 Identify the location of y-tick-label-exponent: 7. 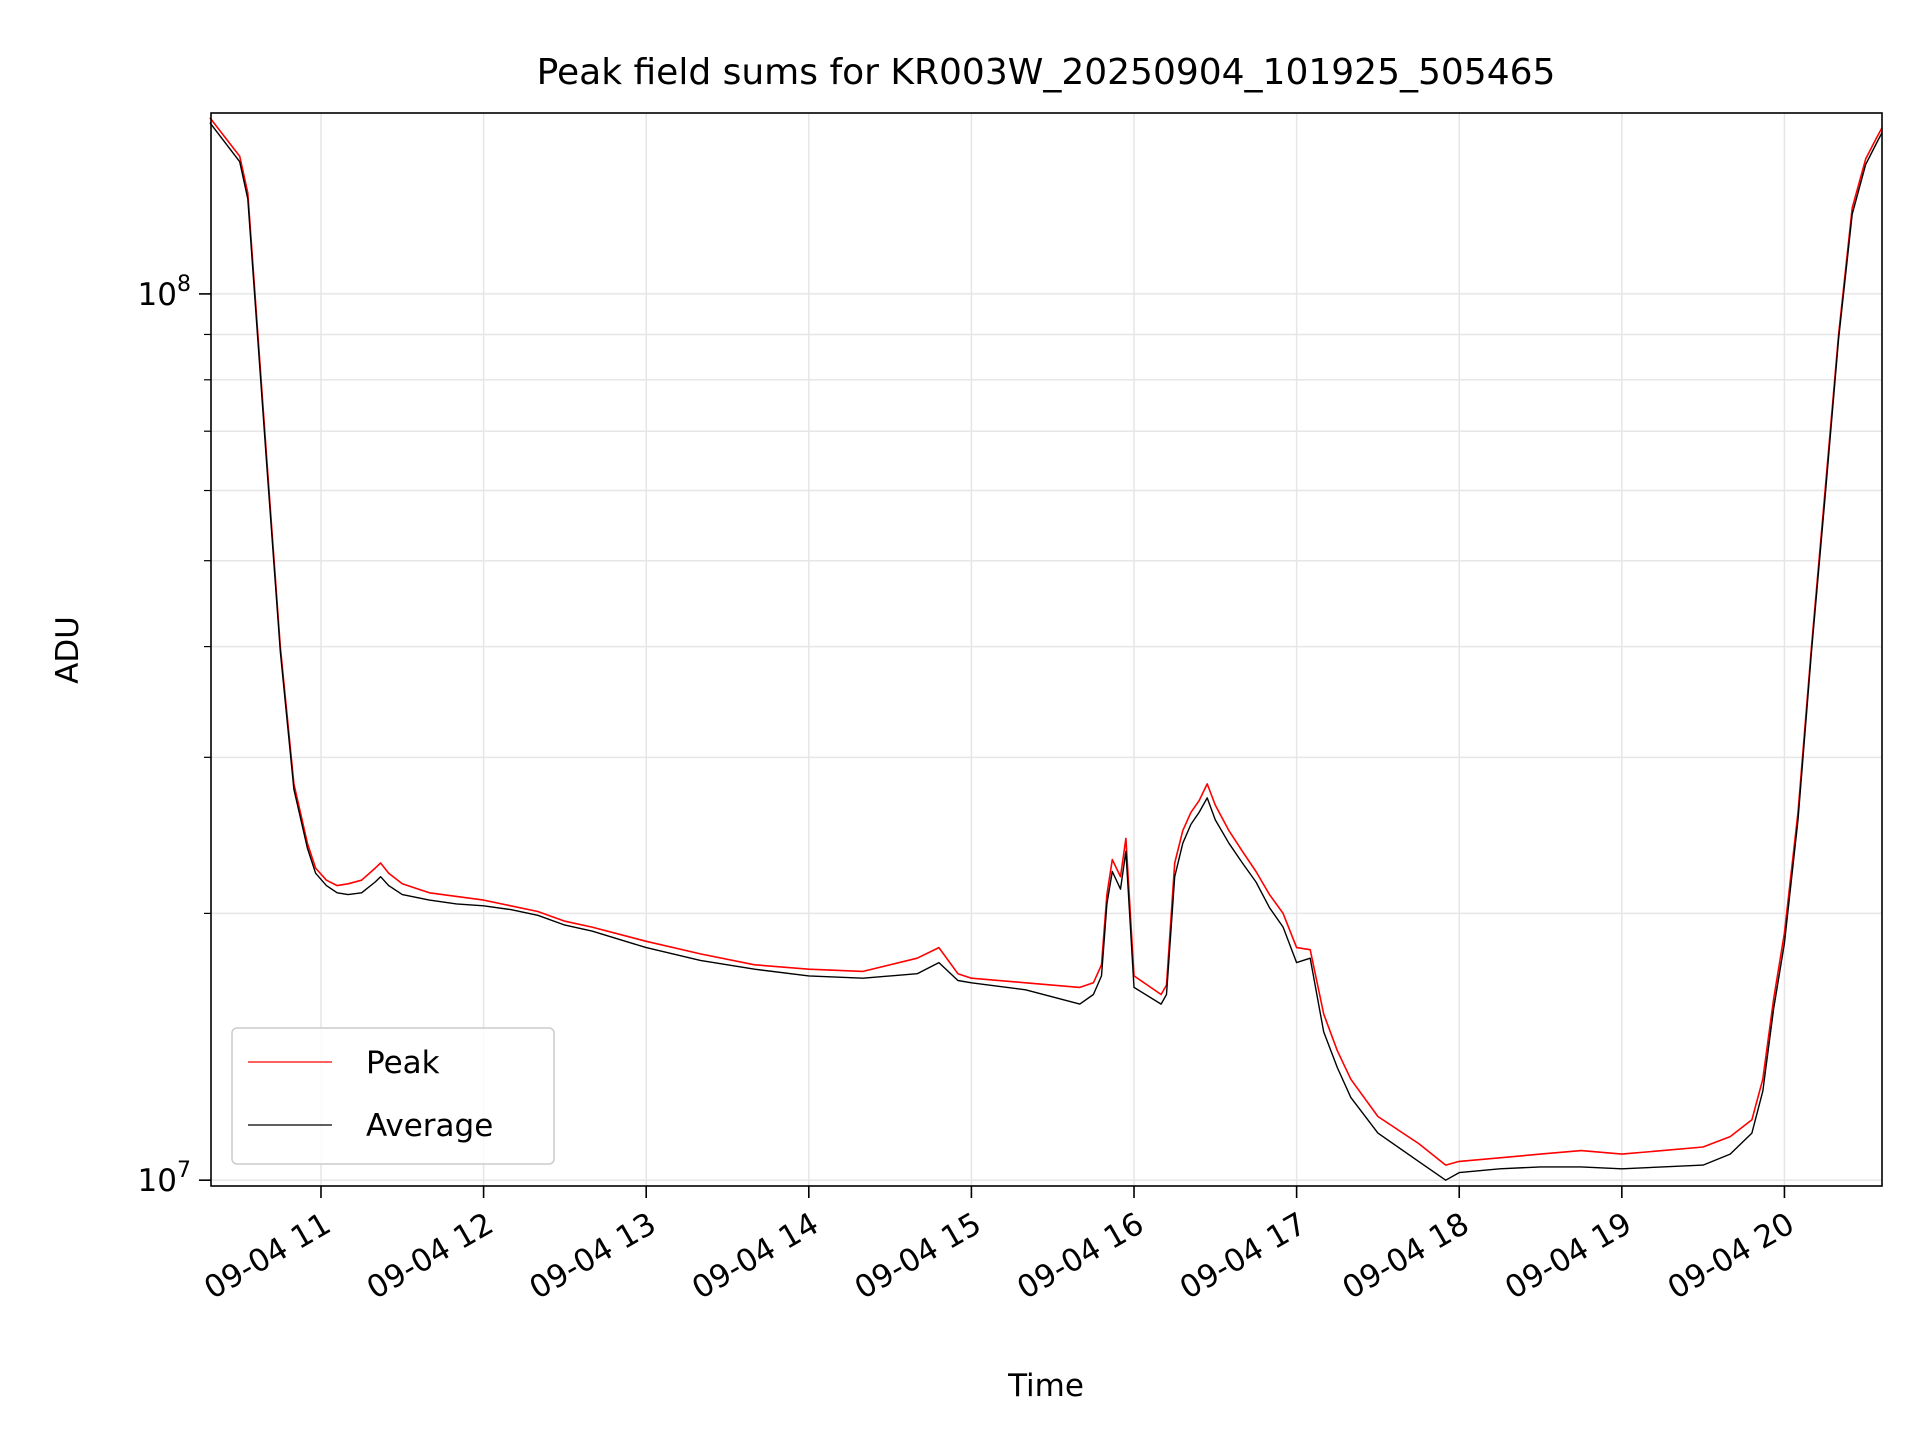
(184, 1170).